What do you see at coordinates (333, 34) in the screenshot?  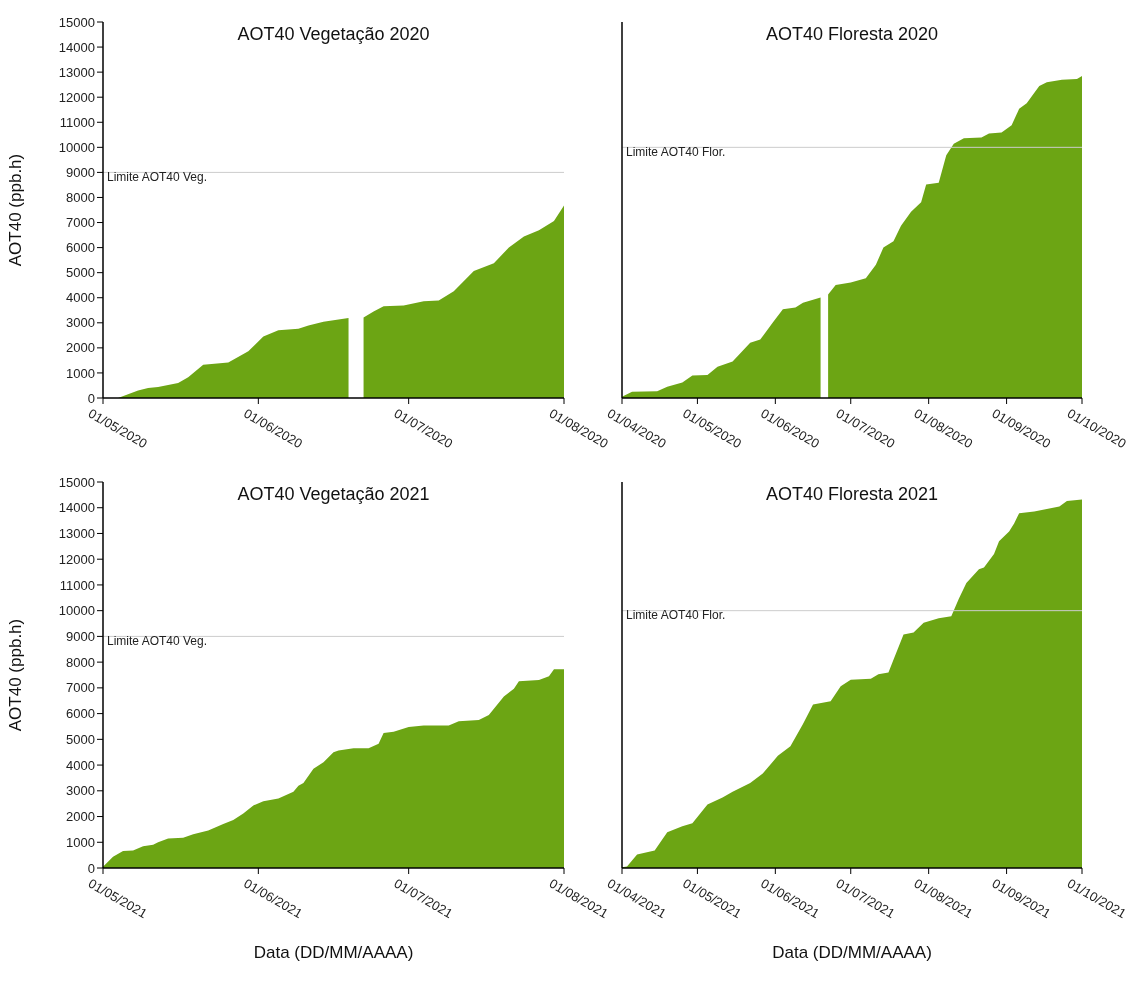 I see `chart-title: AOT40 Vegetação 2020` at bounding box center [333, 34].